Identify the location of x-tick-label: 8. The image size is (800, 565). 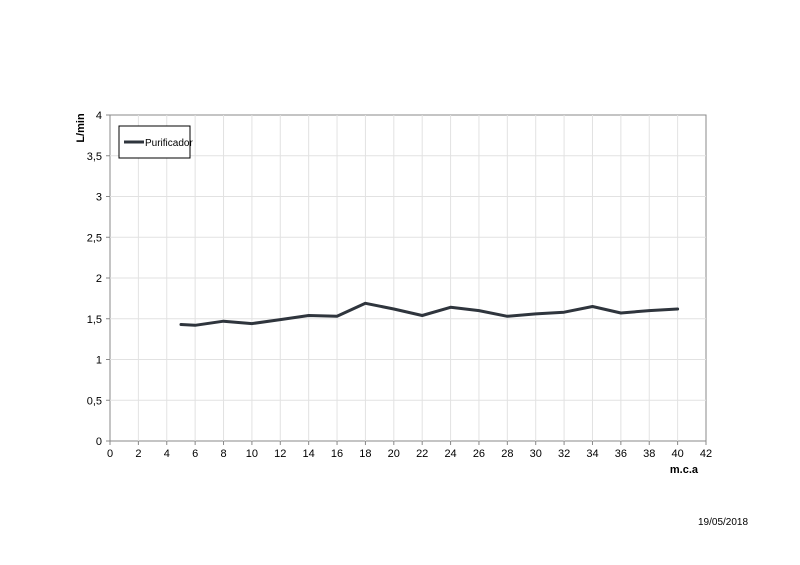
(223, 454).